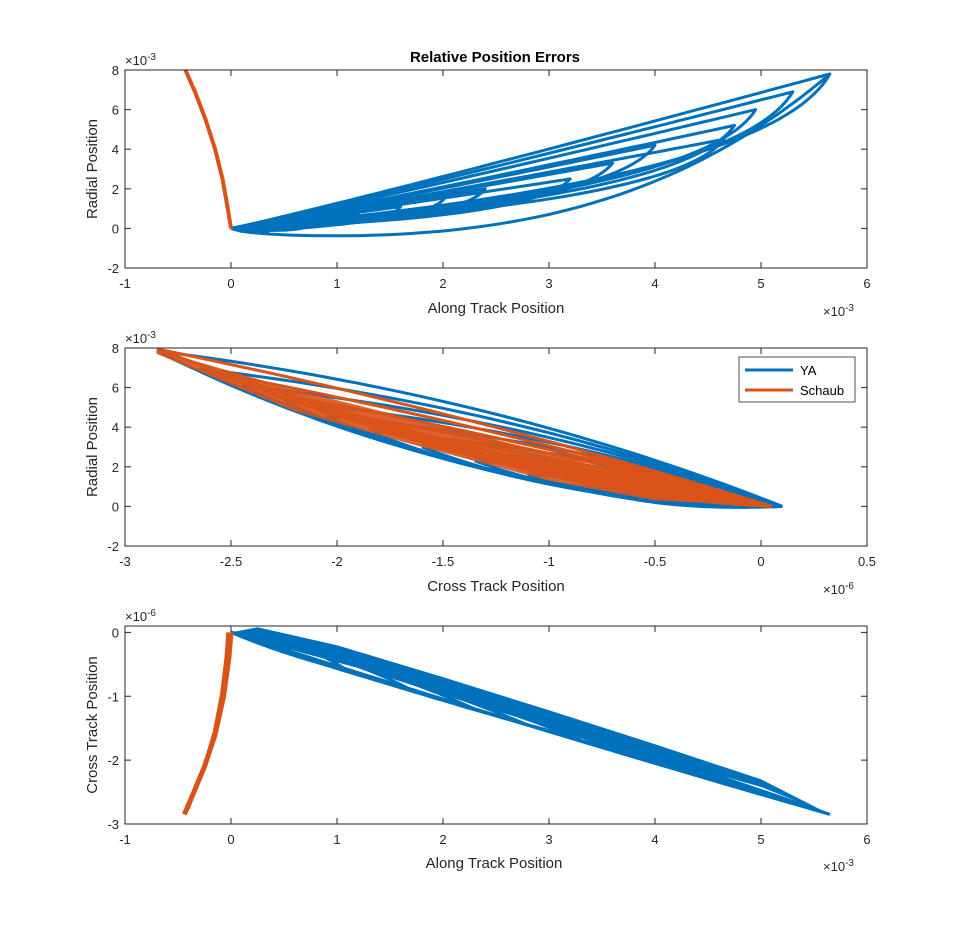 This screenshot has height=926, width=958. I want to click on schaub-line-inner, so click(208, 721).